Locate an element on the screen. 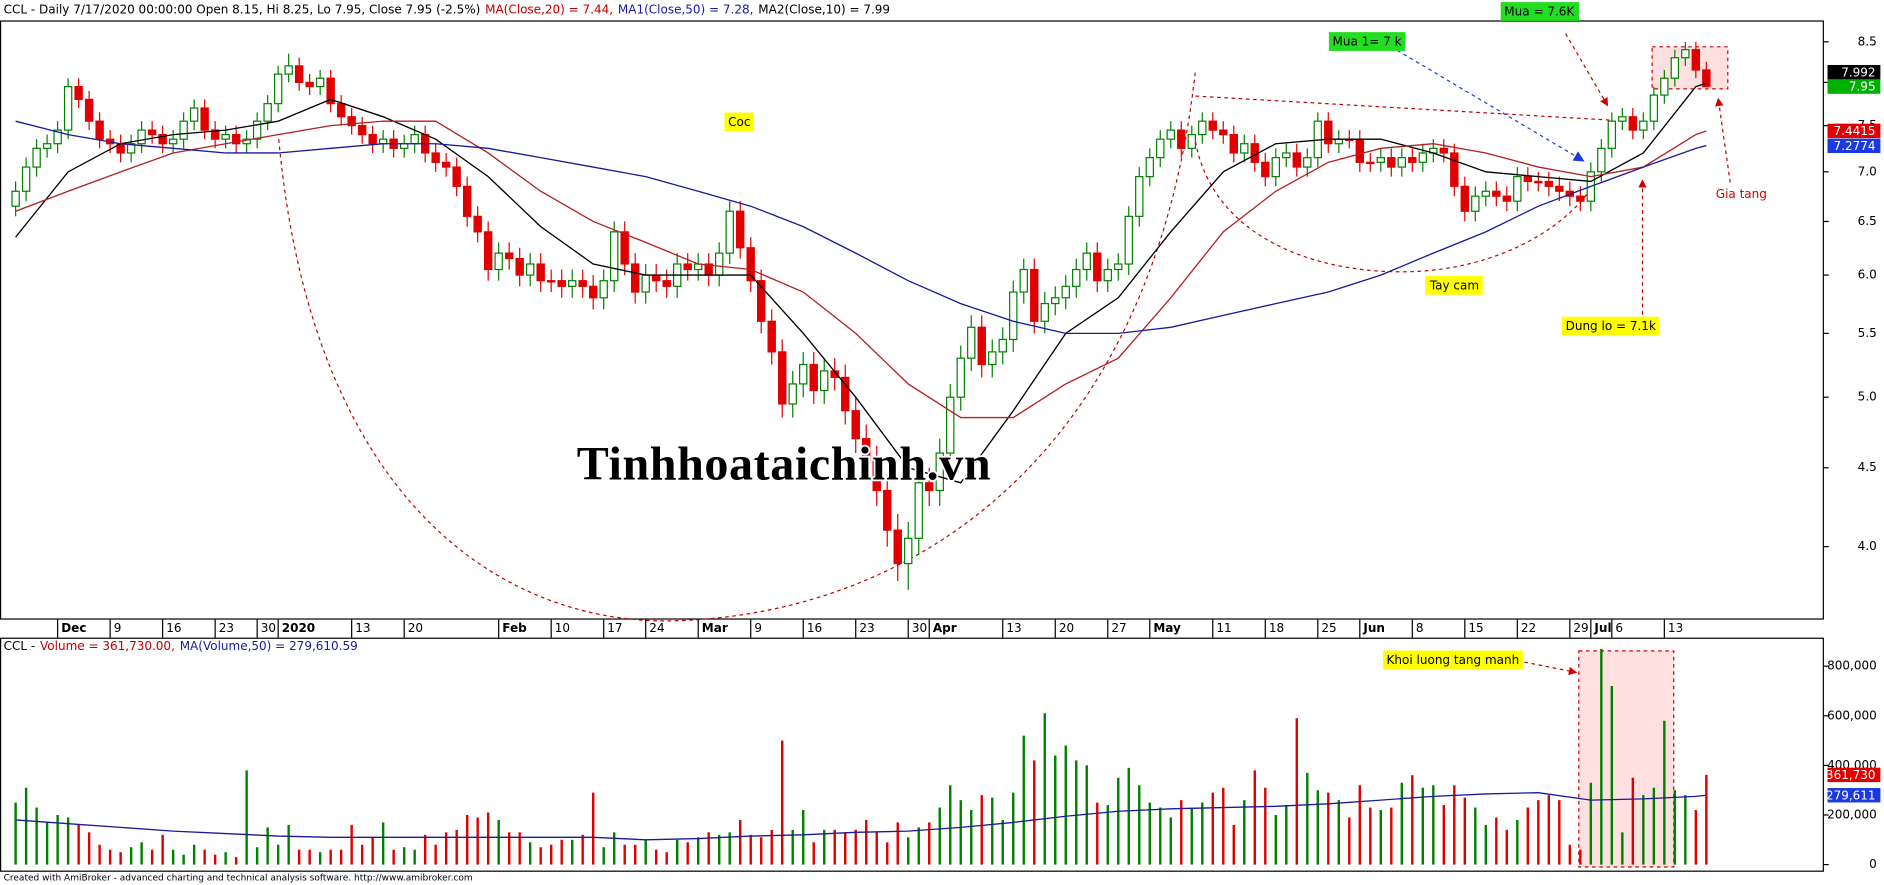 Image resolution: width=1884 pixels, height=885 pixels. annotation: Tay cam is located at coordinates (1454, 285).